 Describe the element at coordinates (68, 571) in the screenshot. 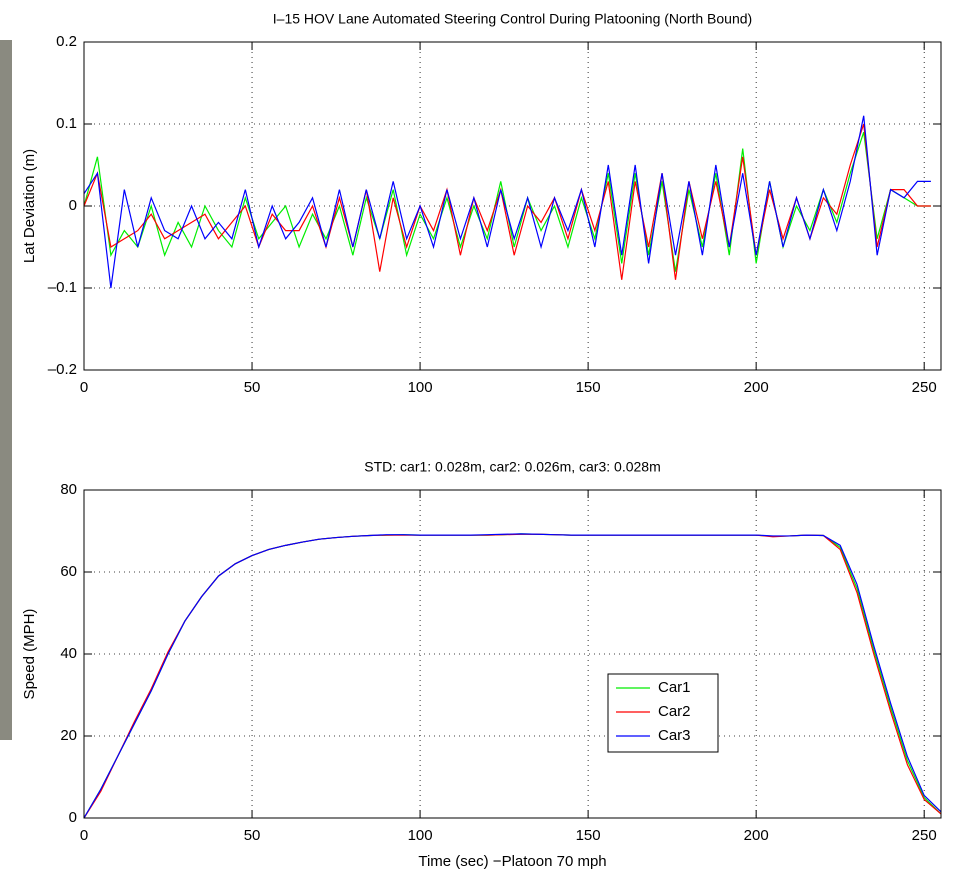

I see `y-tick-label: 60` at that location.